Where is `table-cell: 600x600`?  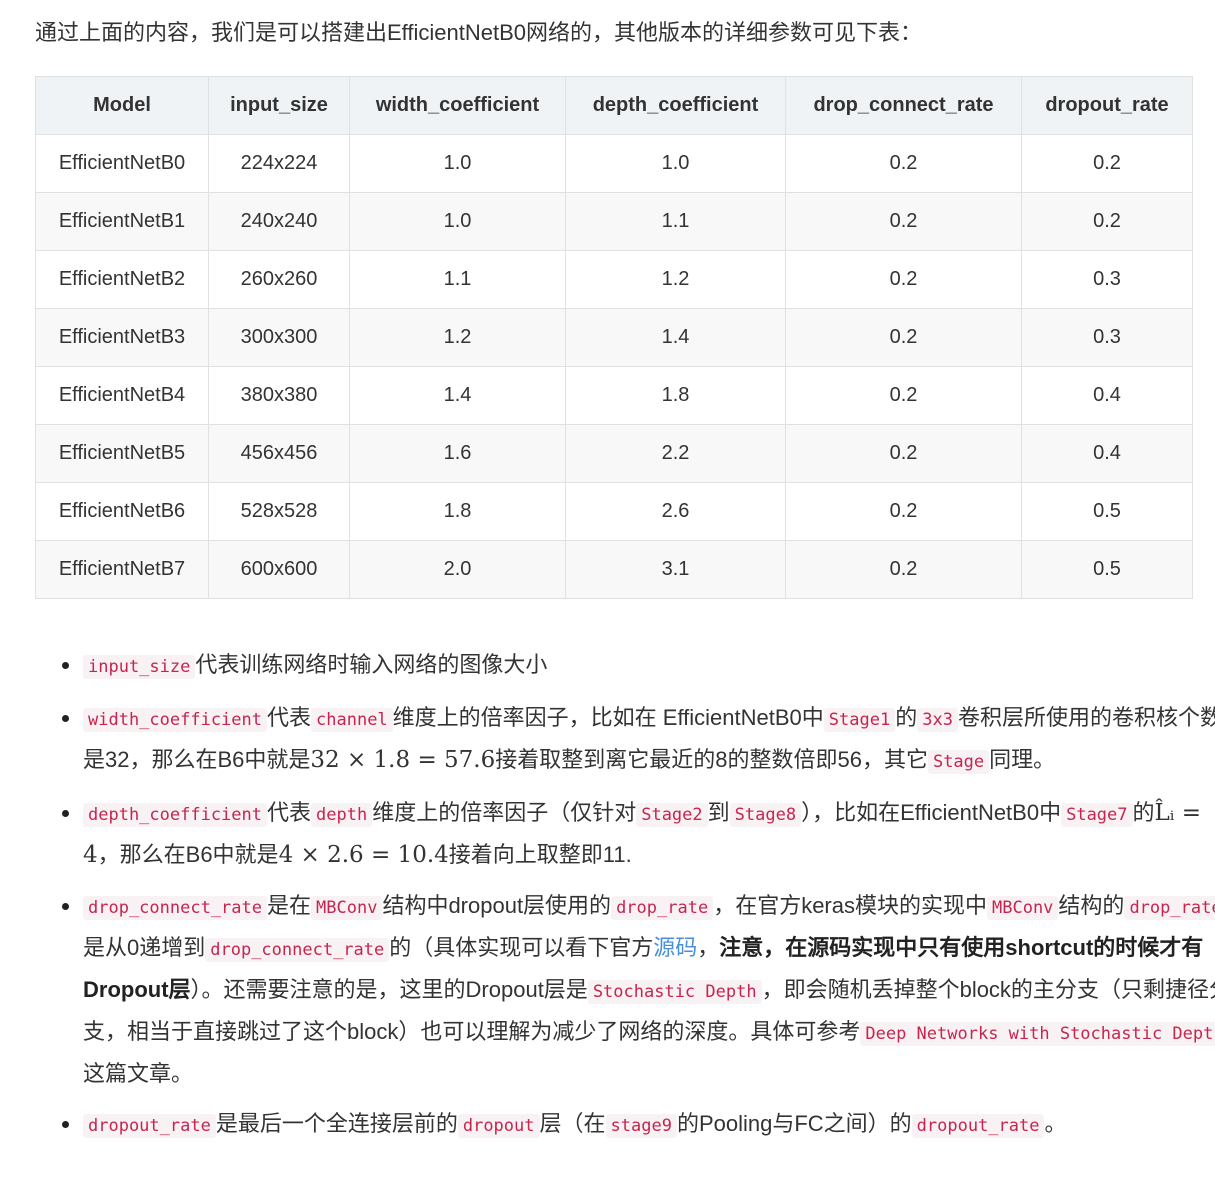 table-cell: 600x600 is located at coordinates (279, 569).